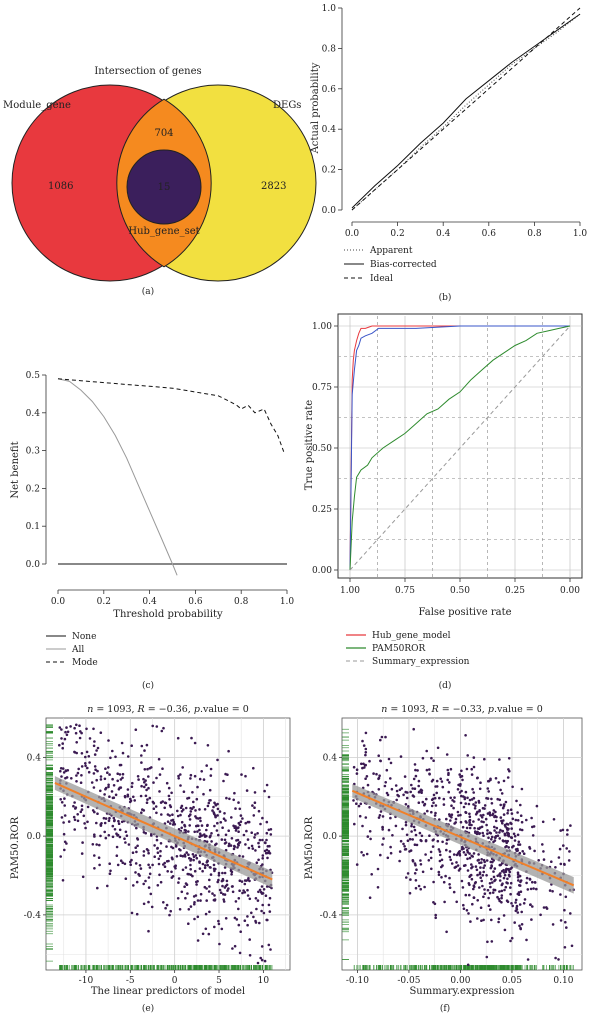 The width and height of the screenshot is (591, 1014). What do you see at coordinates (322, 388) in the screenshot?
I see `y-tick-label: 0.75` at bounding box center [322, 388].